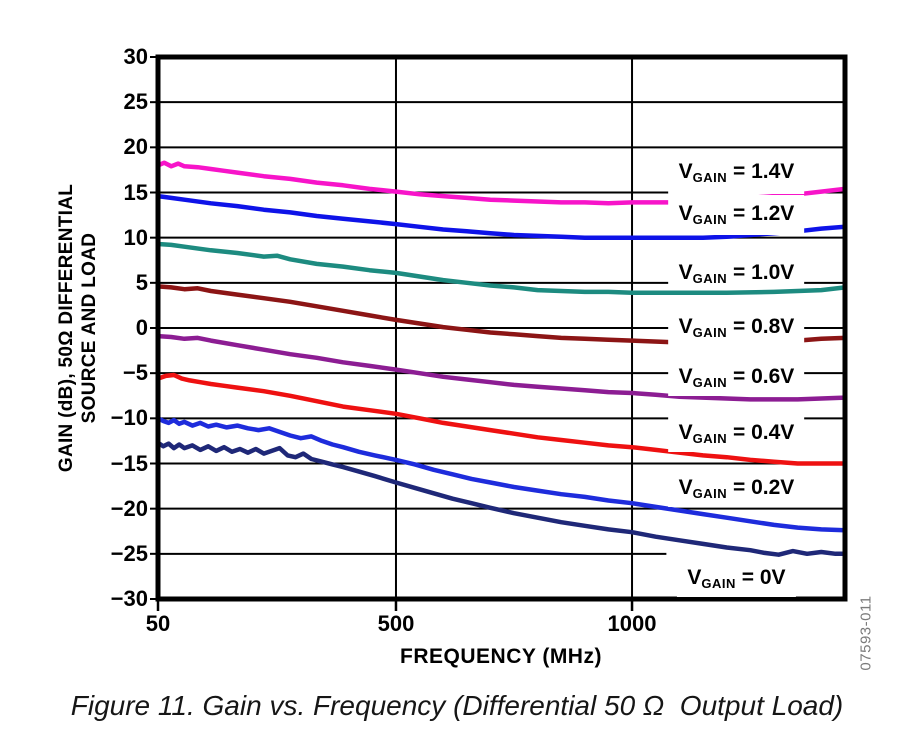 The image size is (914, 746). What do you see at coordinates (500, 498) in the screenshot?
I see `curve-vgain-0v` at bounding box center [500, 498].